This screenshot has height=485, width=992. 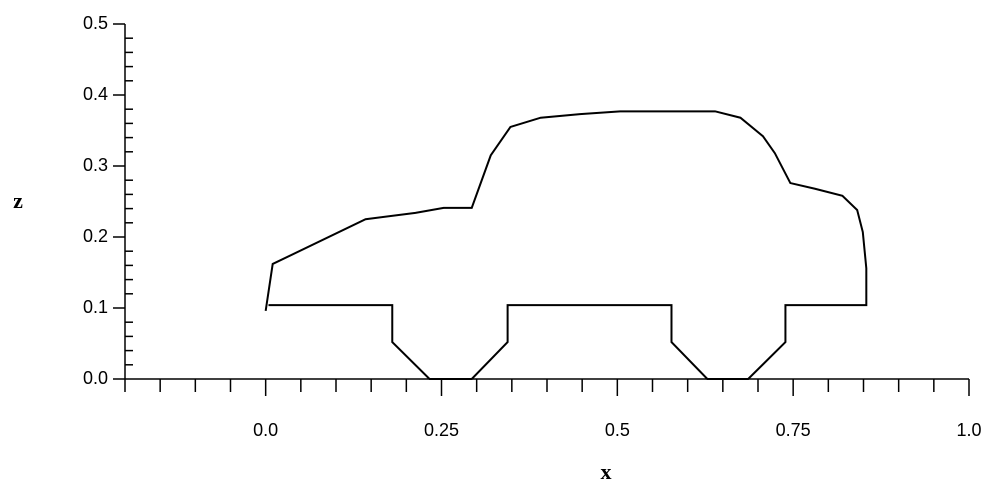 What do you see at coordinates (95, 165) in the screenshot?
I see `y-tick-label: 0.3` at bounding box center [95, 165].